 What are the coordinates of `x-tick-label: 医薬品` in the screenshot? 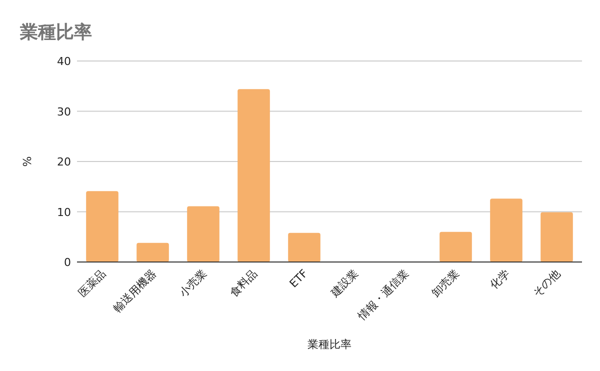 It's located at (92, 283).